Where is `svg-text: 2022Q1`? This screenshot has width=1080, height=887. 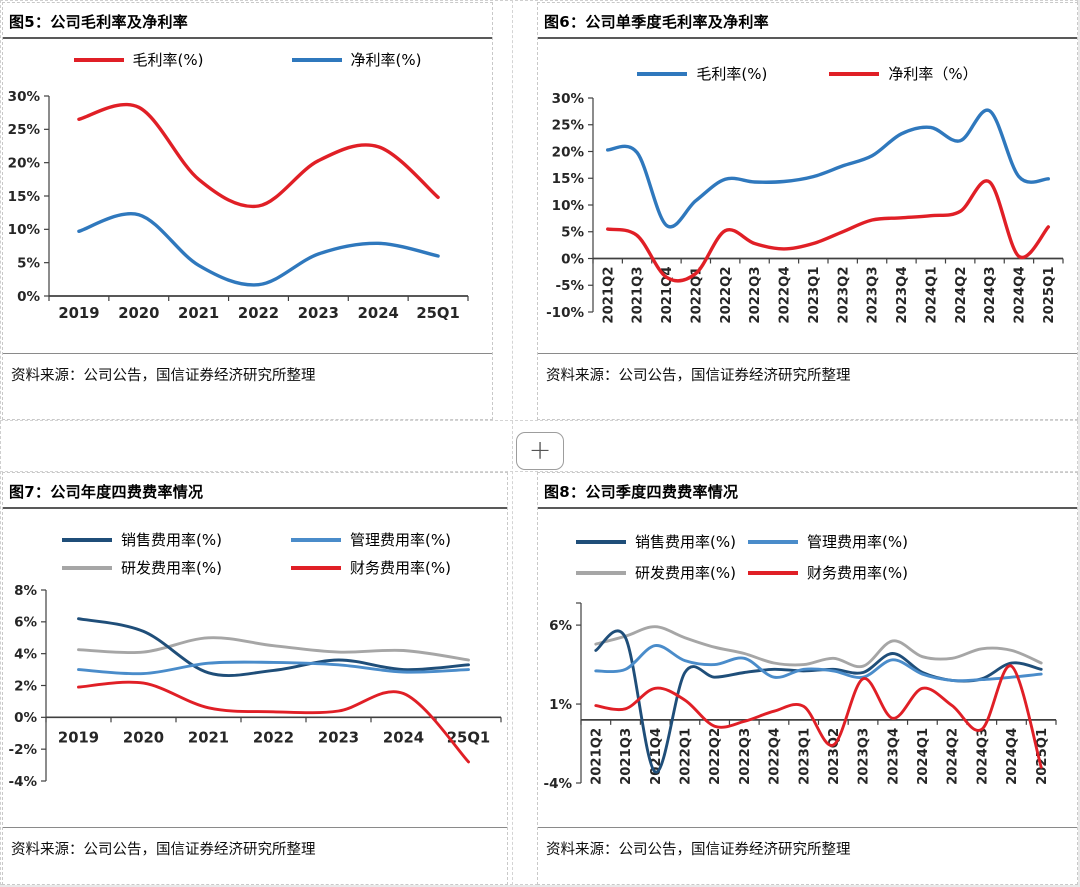
svg-text: 2022Q1 is located at coordinates (696, 295).